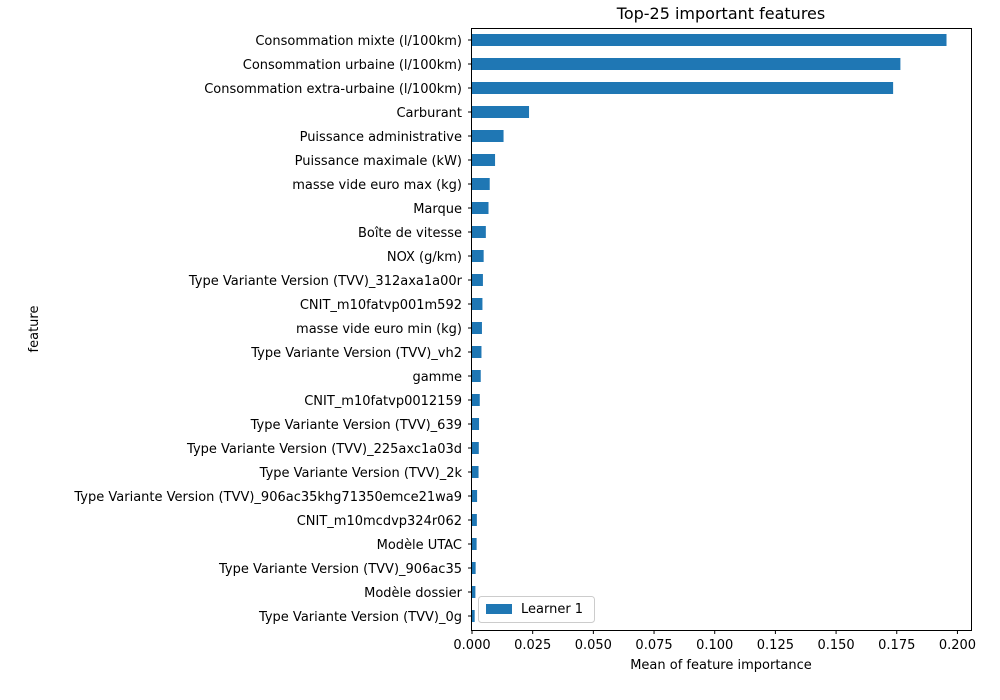 Image resolution: width=1000 pixels, height=700 pixels. Describe the element at coordinates (424, 257) in the screenshot. I see `y-tick-label: NOX (g/km)` at that location.